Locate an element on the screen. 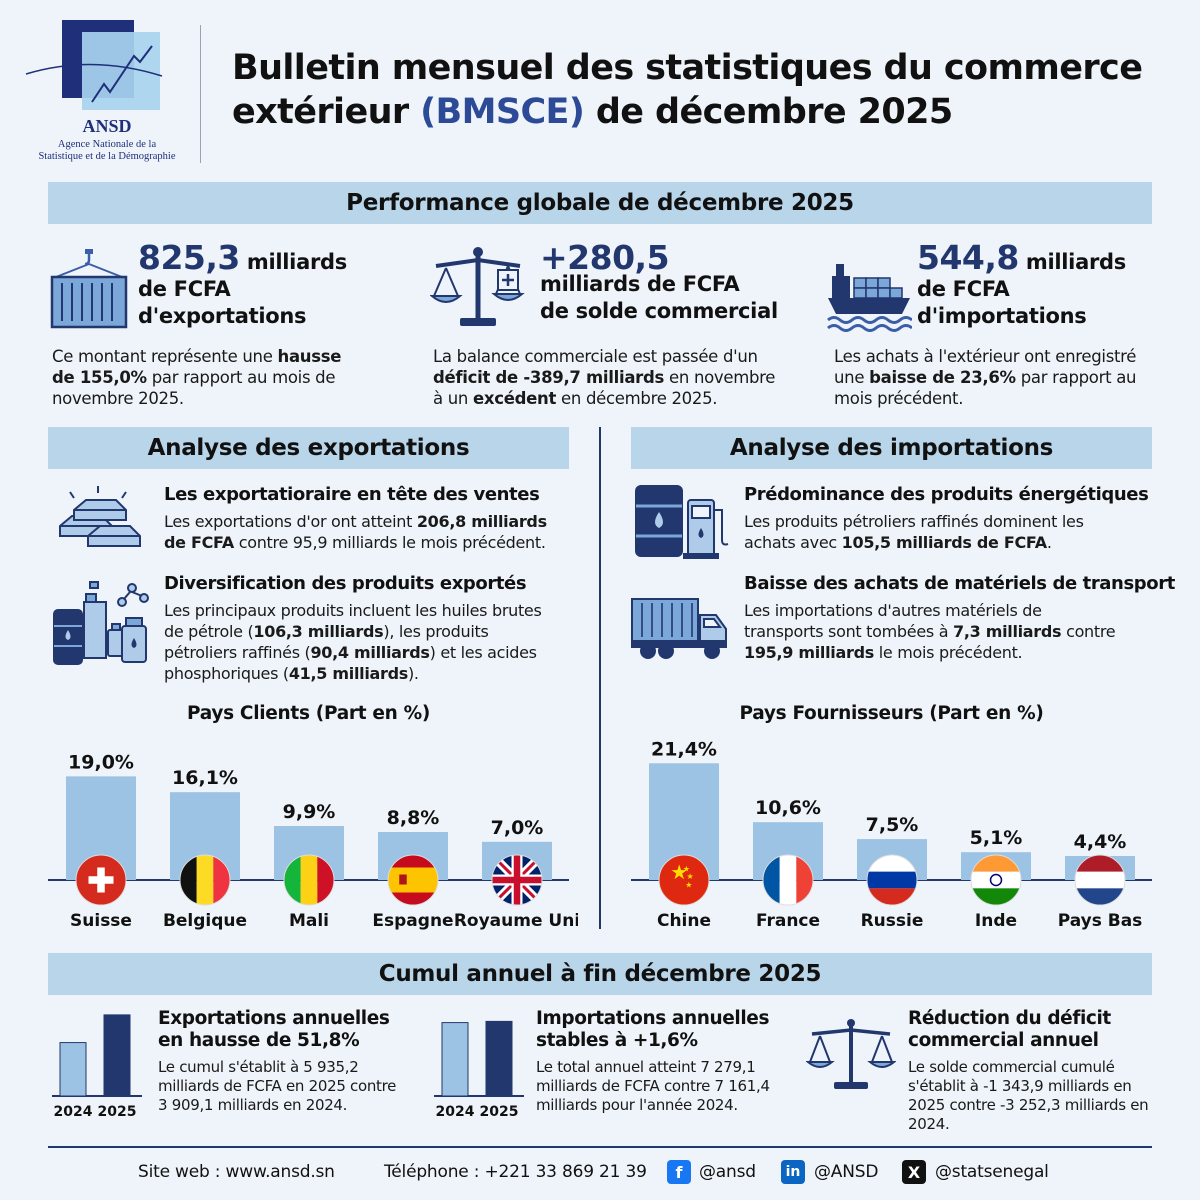 The image size is (1200, 1200). export-item2-l3c: ) et les acides is located at coordinates (483, 652).